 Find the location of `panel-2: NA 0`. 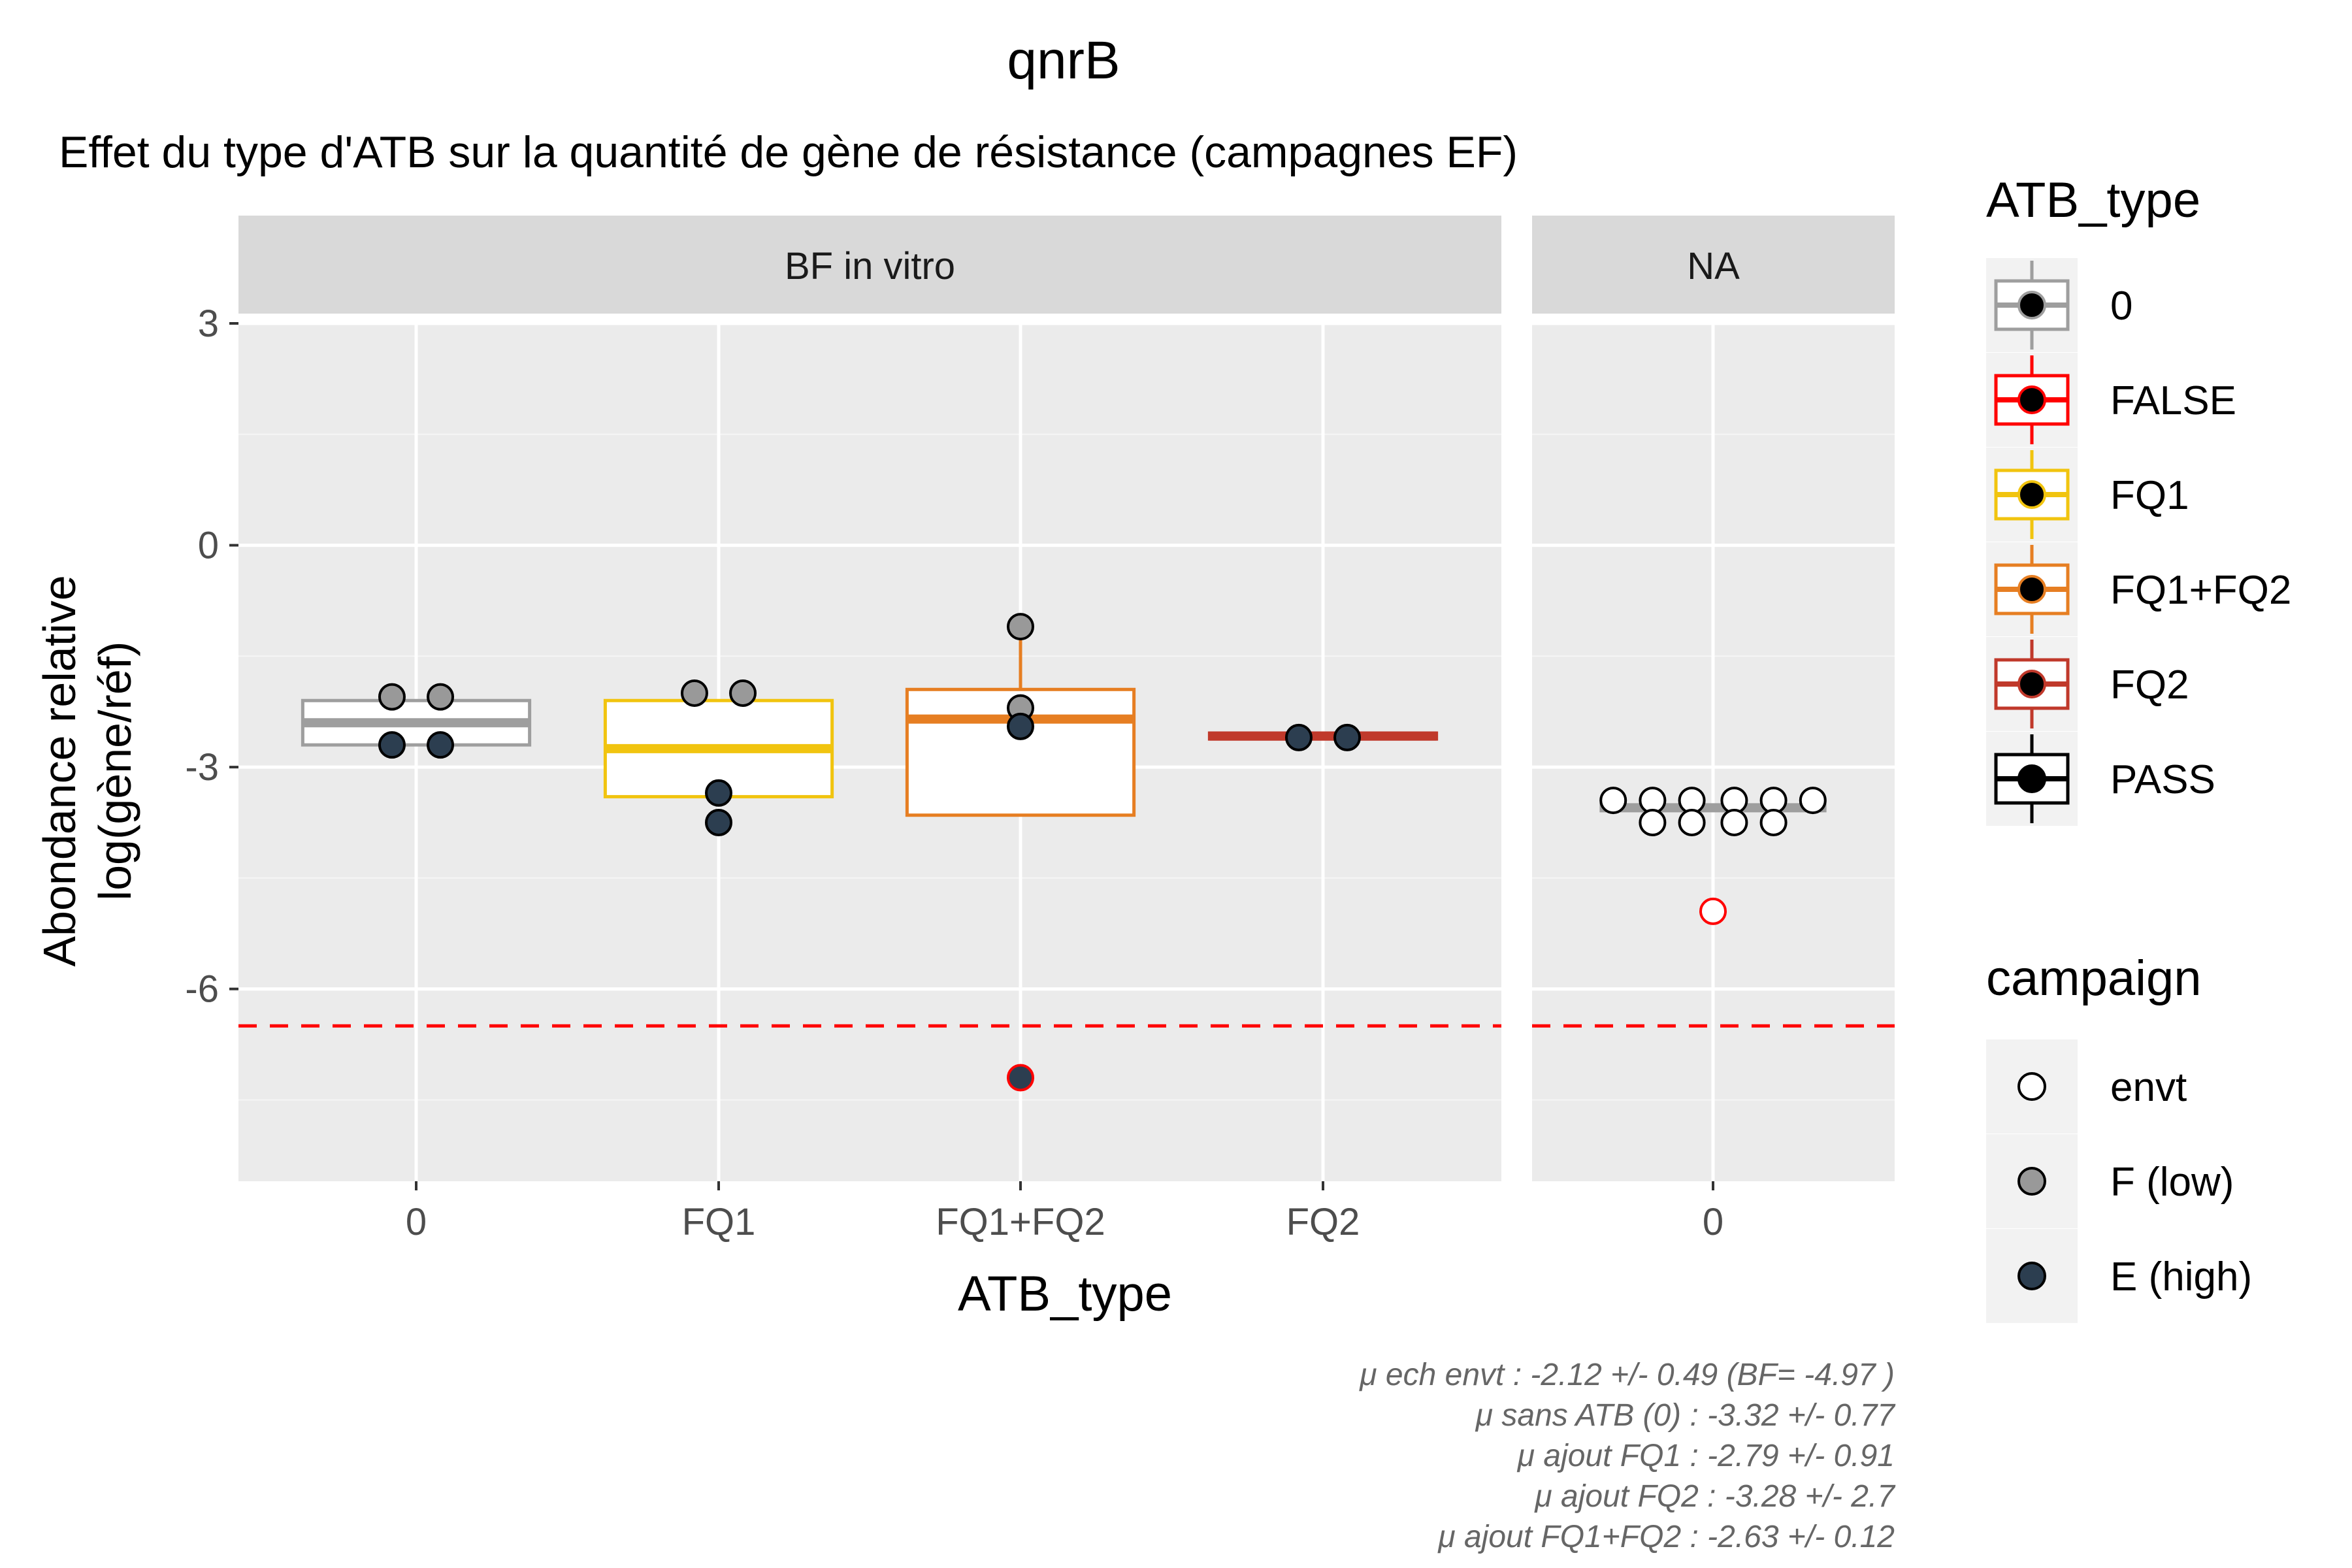

panel-2: NA 0 is located at coordinates (1713, 729).